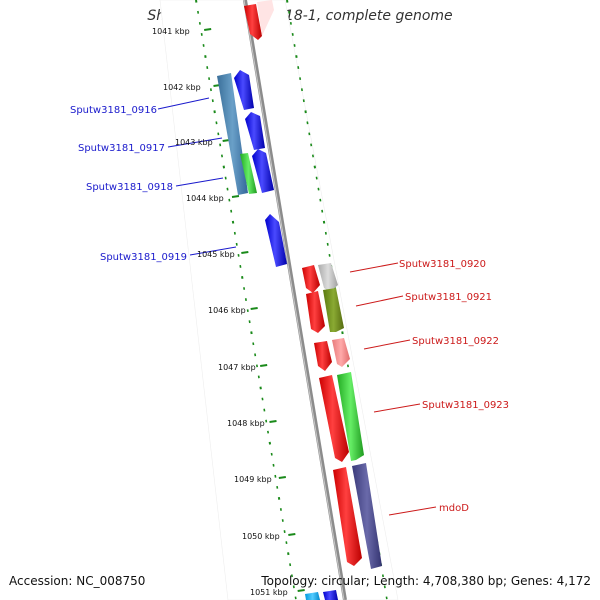 The height and width of the screenshot is (600, 600). I want to click on gene-top-pink, so click(265, 18).